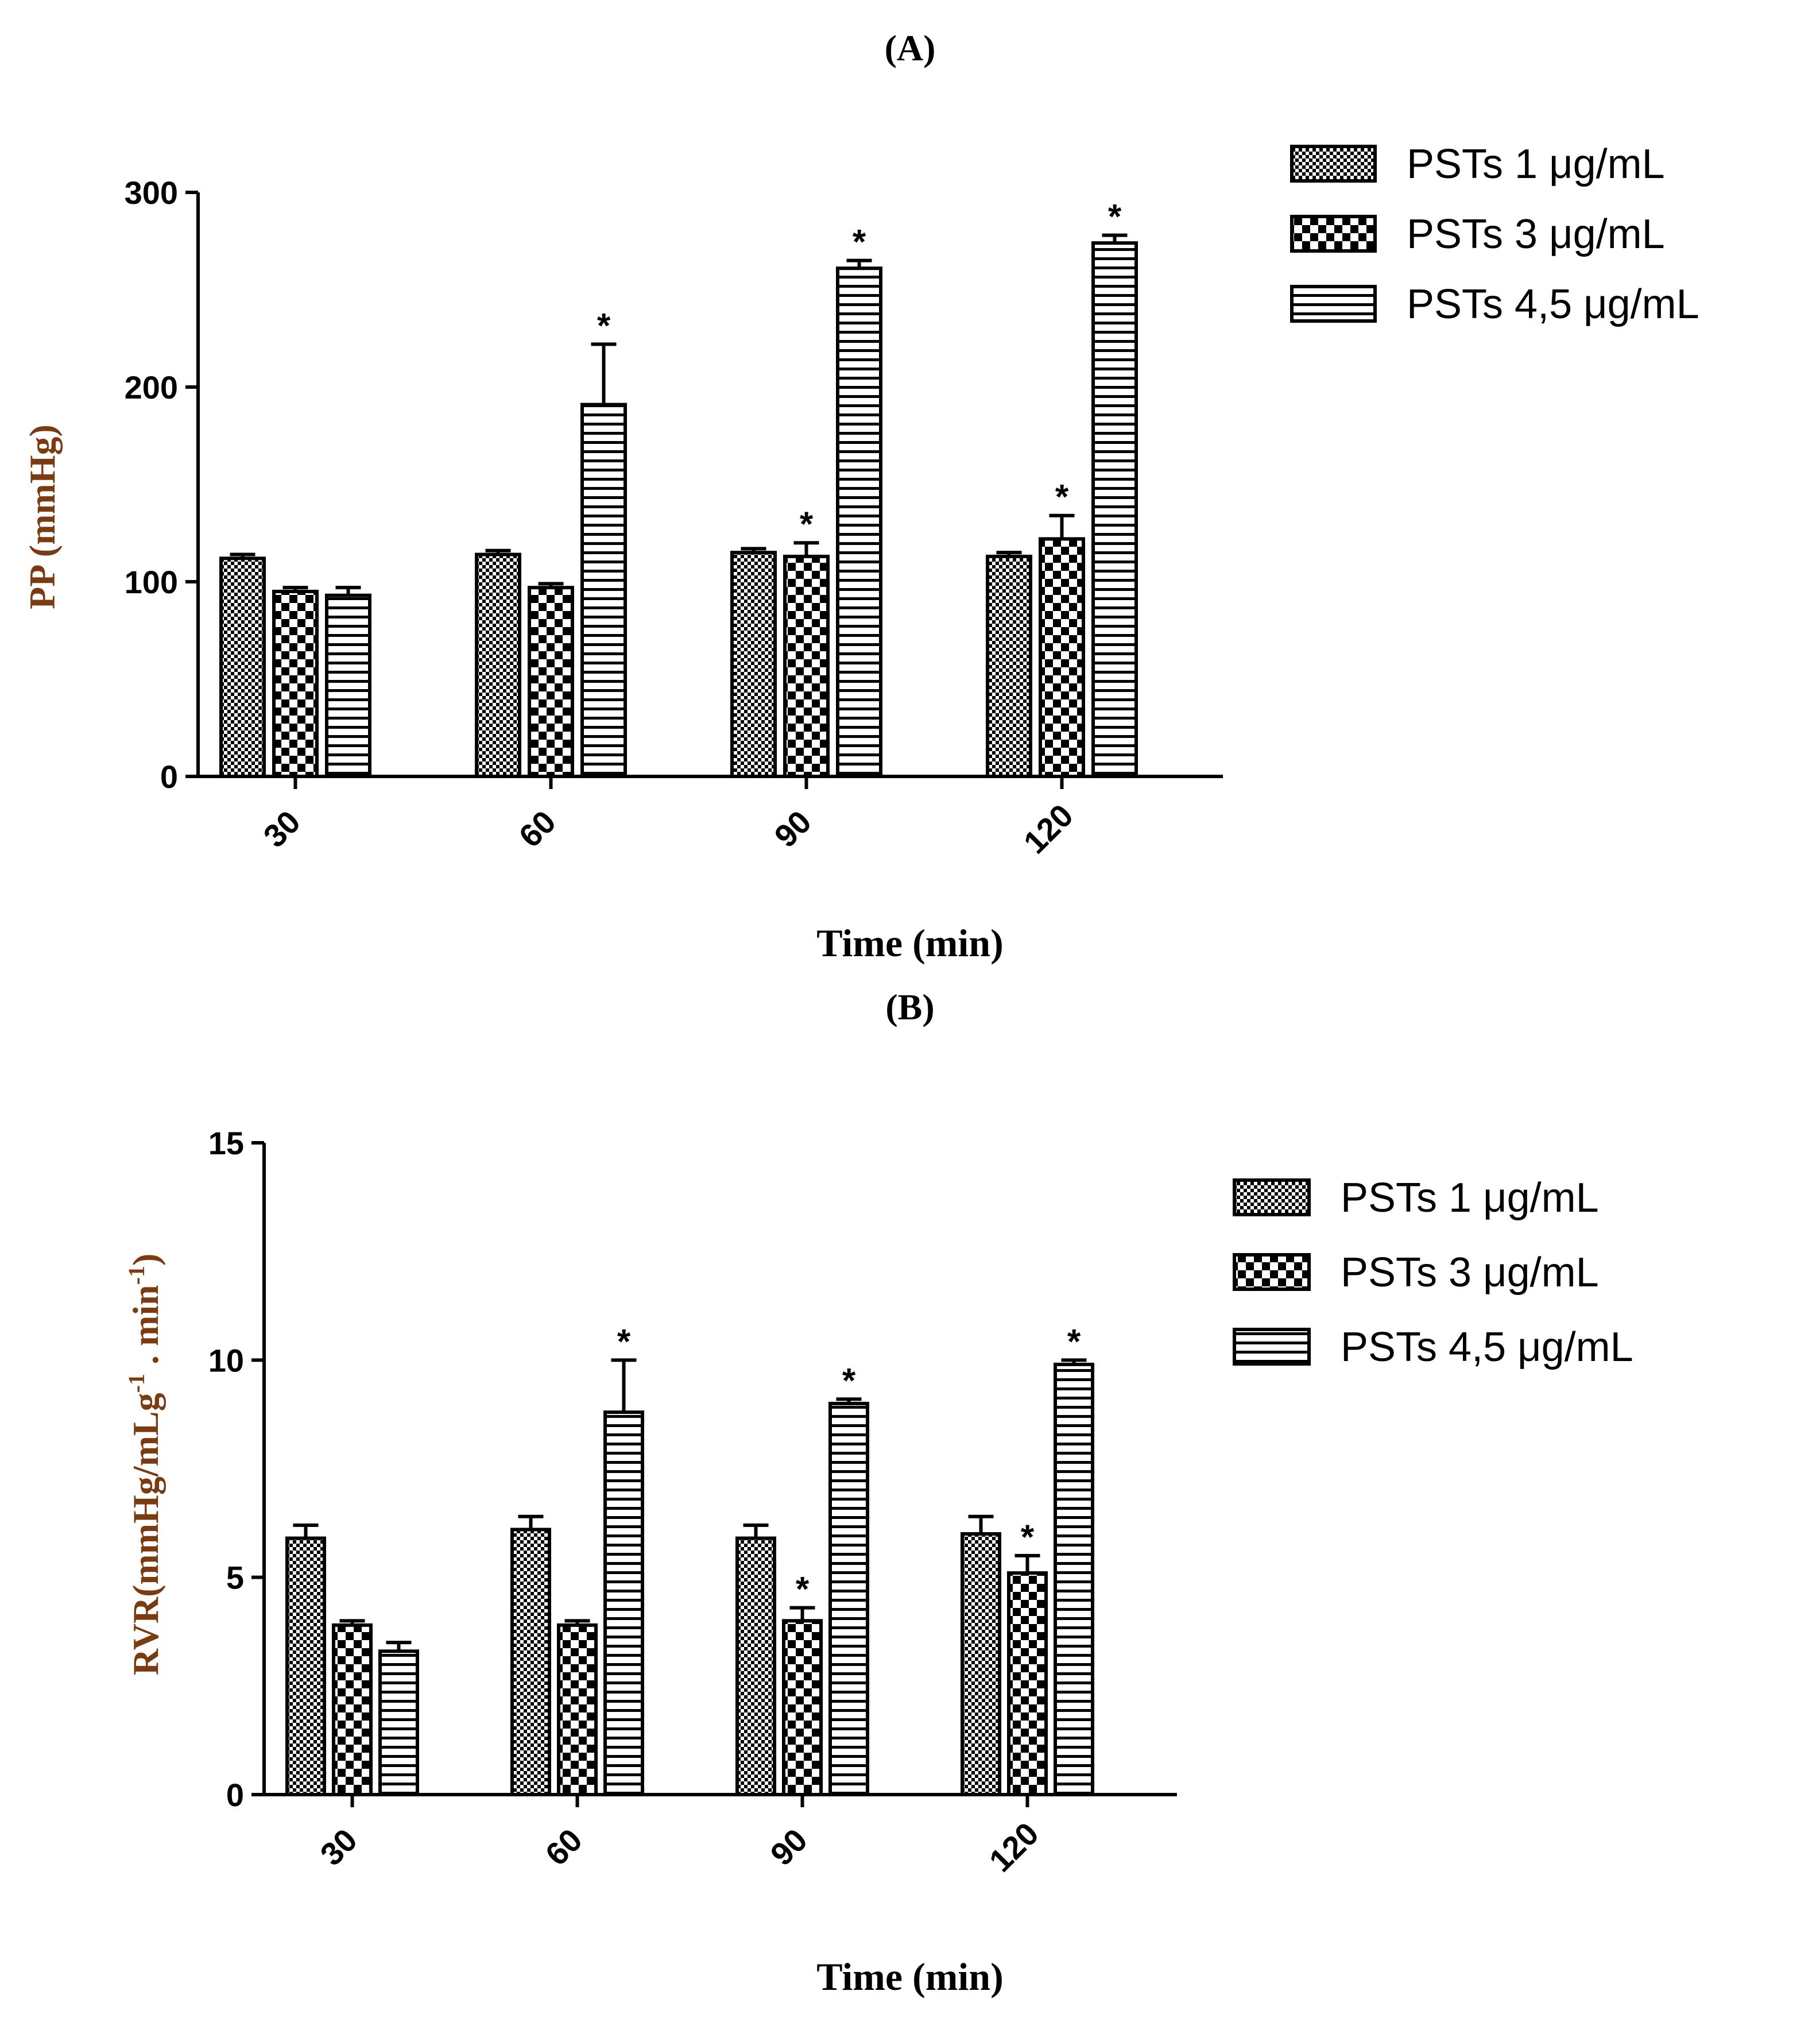 The height and width of the screenshot is (2018, 1820). What do you see at coordinates (909, 1007) in the screenshot?
I see `panel-label-b: (B)` at bounding box center [909, 1007].